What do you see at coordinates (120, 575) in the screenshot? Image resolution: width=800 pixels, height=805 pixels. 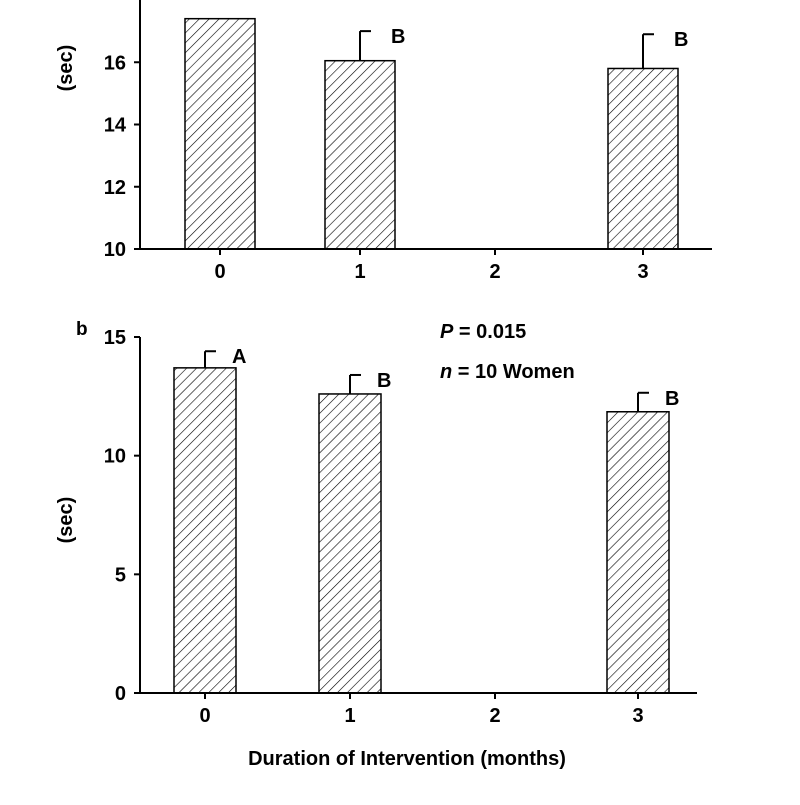 I see `y-tick-label-5: 5` at bounding box center [120, 575].